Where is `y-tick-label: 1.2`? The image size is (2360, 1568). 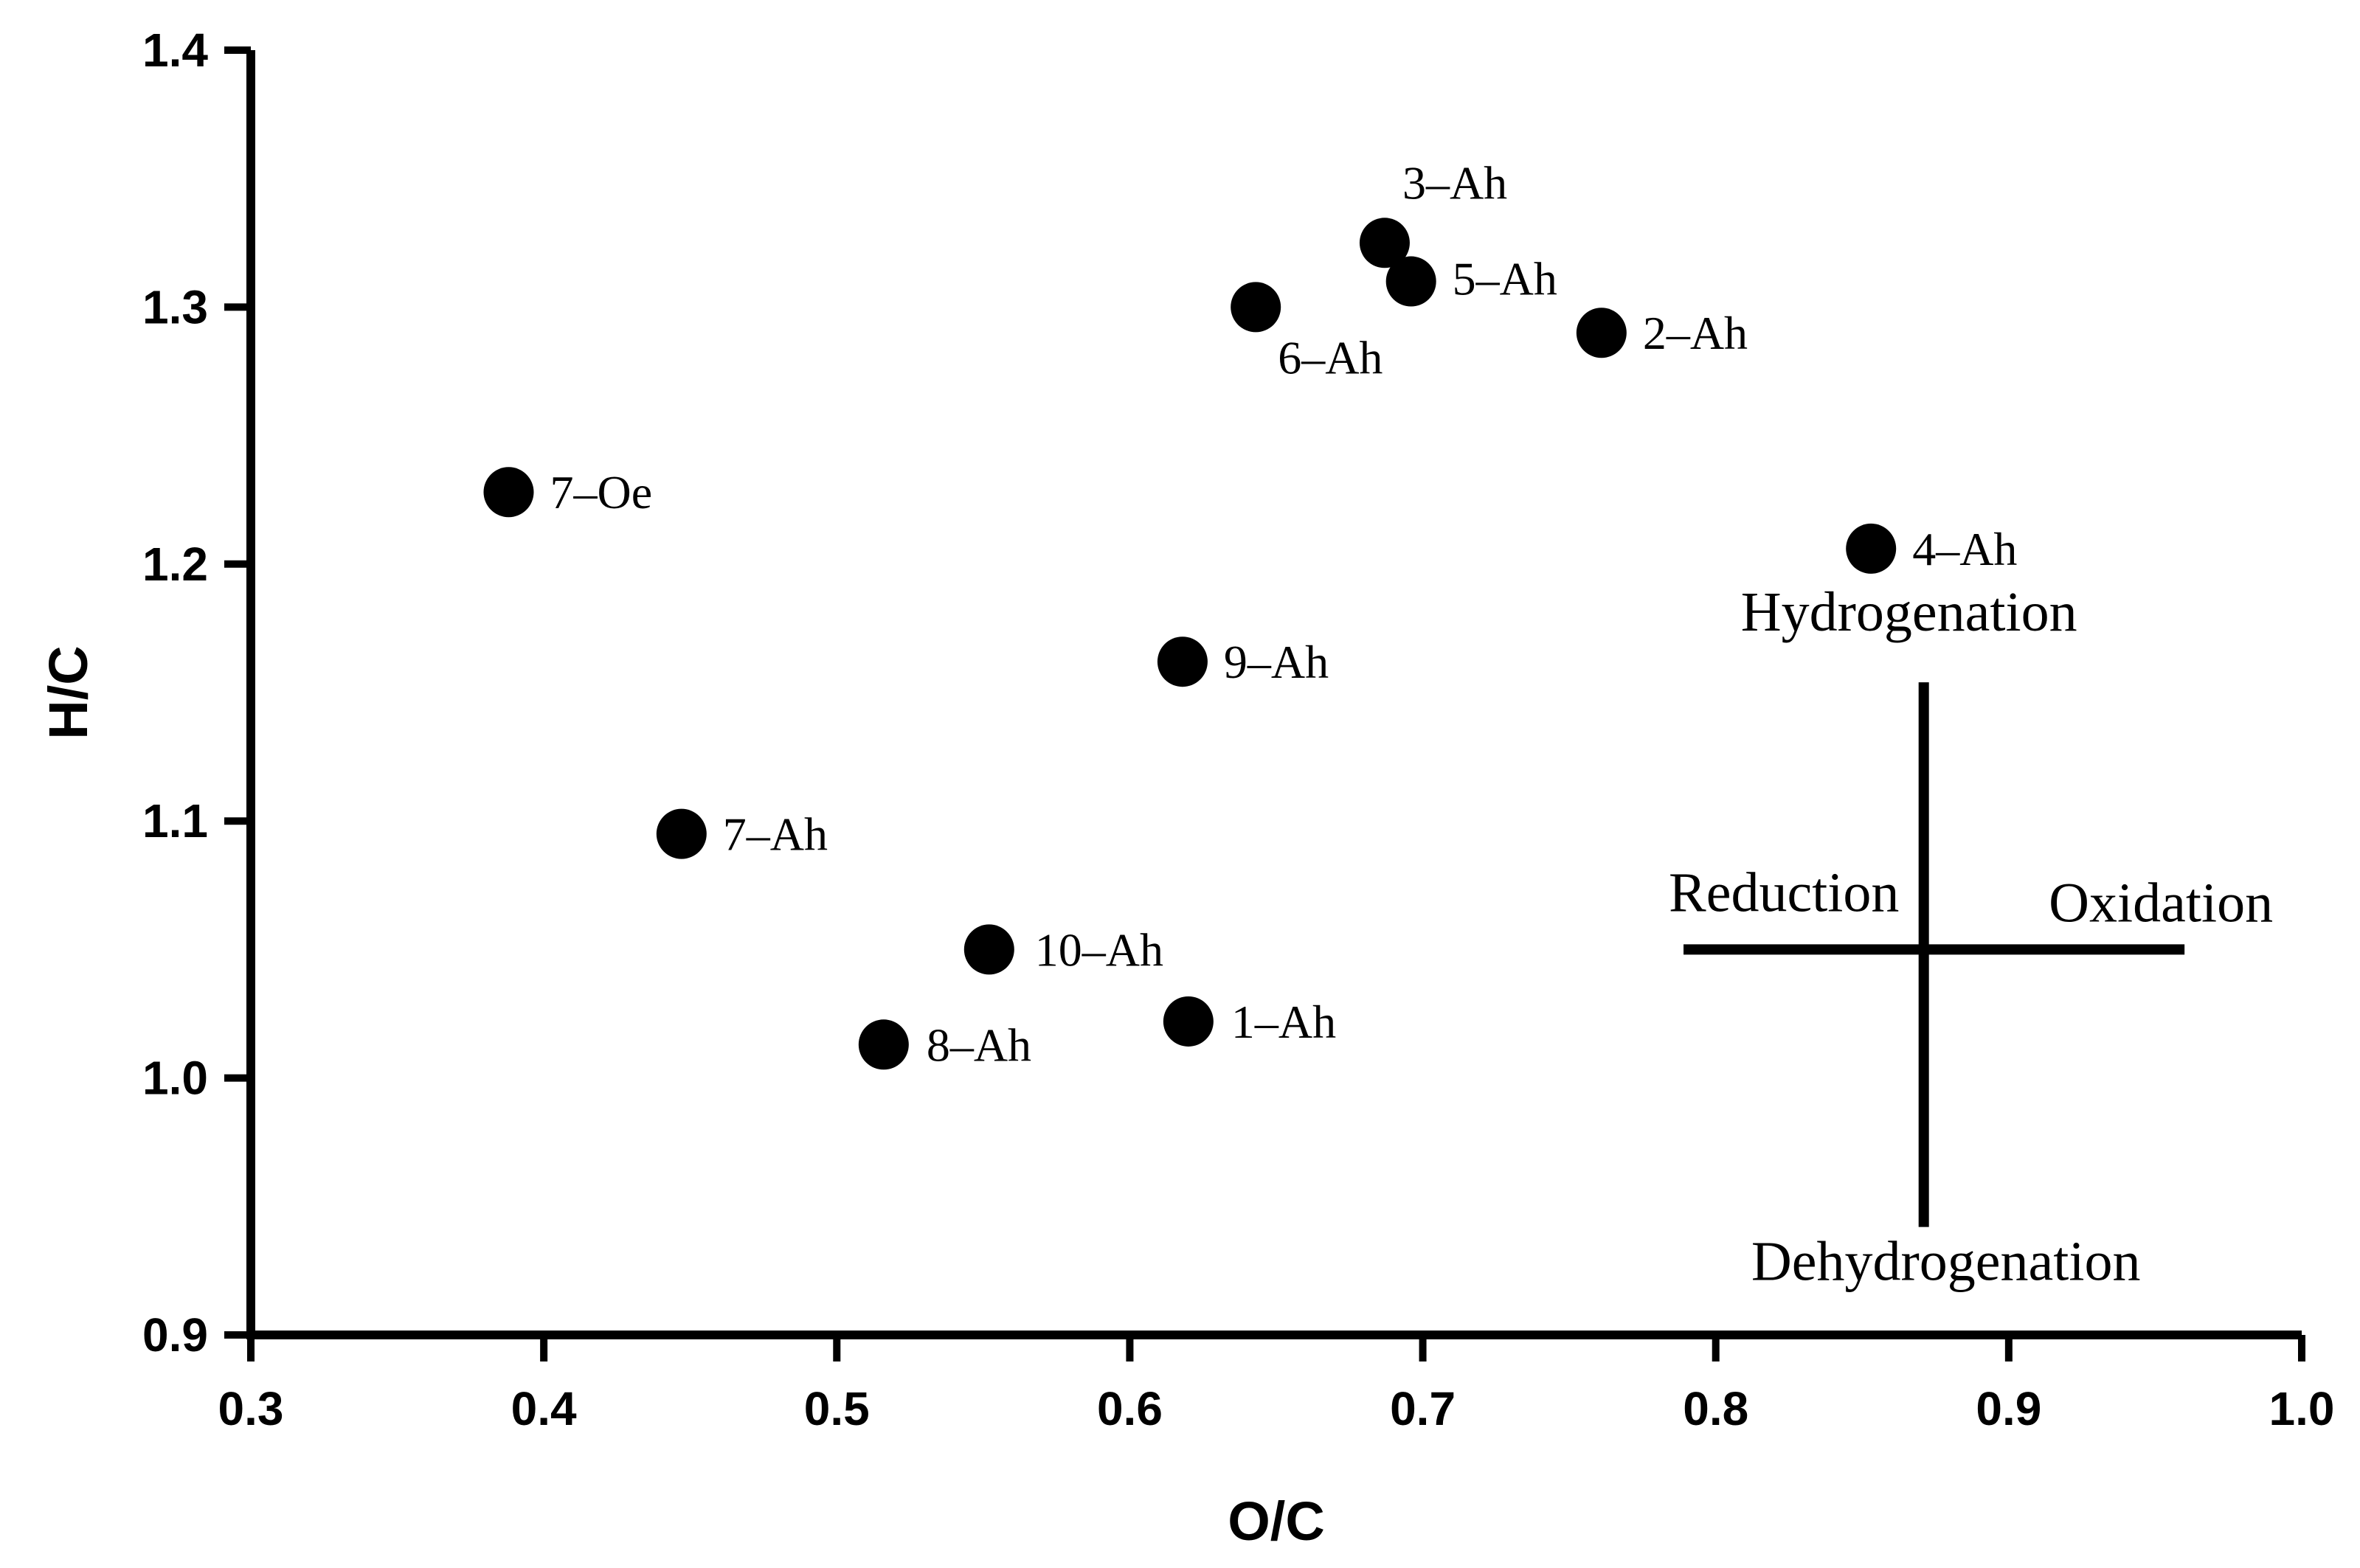
y-tick-label: 1.2 is located at coordinates (175, 564).